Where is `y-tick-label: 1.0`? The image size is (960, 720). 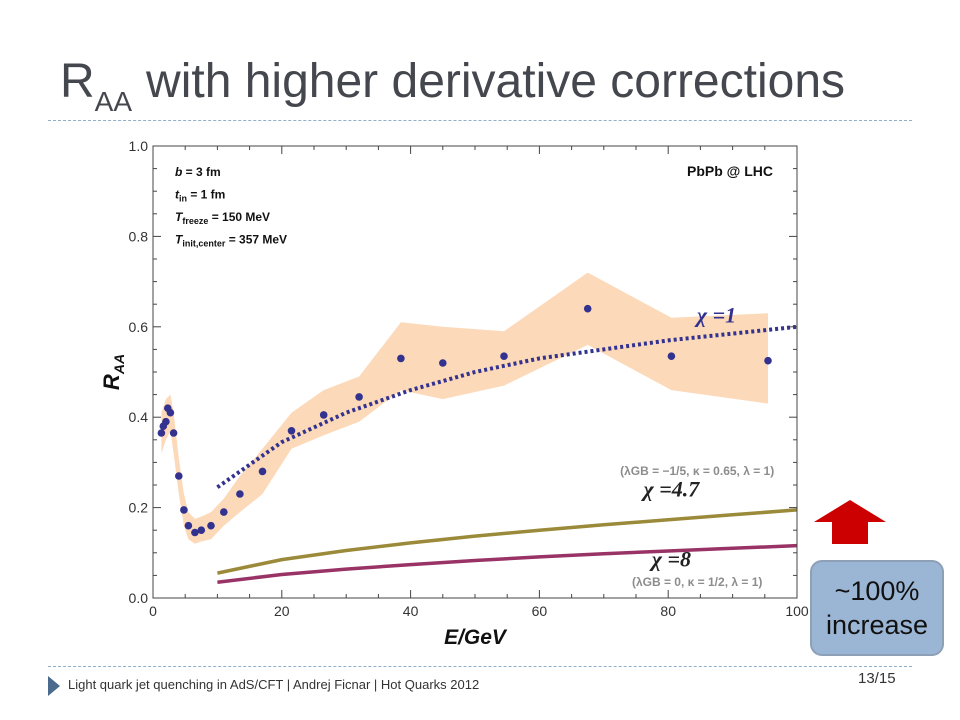 y-tick-label: 1.0 is located at coordinates (139, 146).